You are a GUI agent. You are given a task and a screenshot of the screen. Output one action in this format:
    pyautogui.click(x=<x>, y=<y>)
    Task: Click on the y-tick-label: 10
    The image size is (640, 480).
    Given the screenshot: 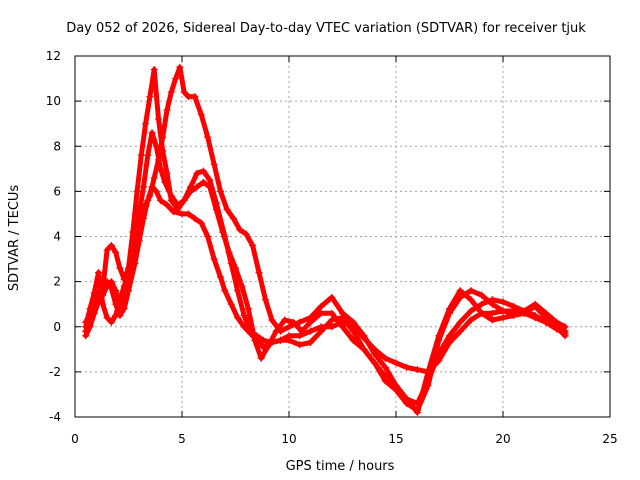 What is the action you would take?
    pyautogui.click(x=53, y=101)
    